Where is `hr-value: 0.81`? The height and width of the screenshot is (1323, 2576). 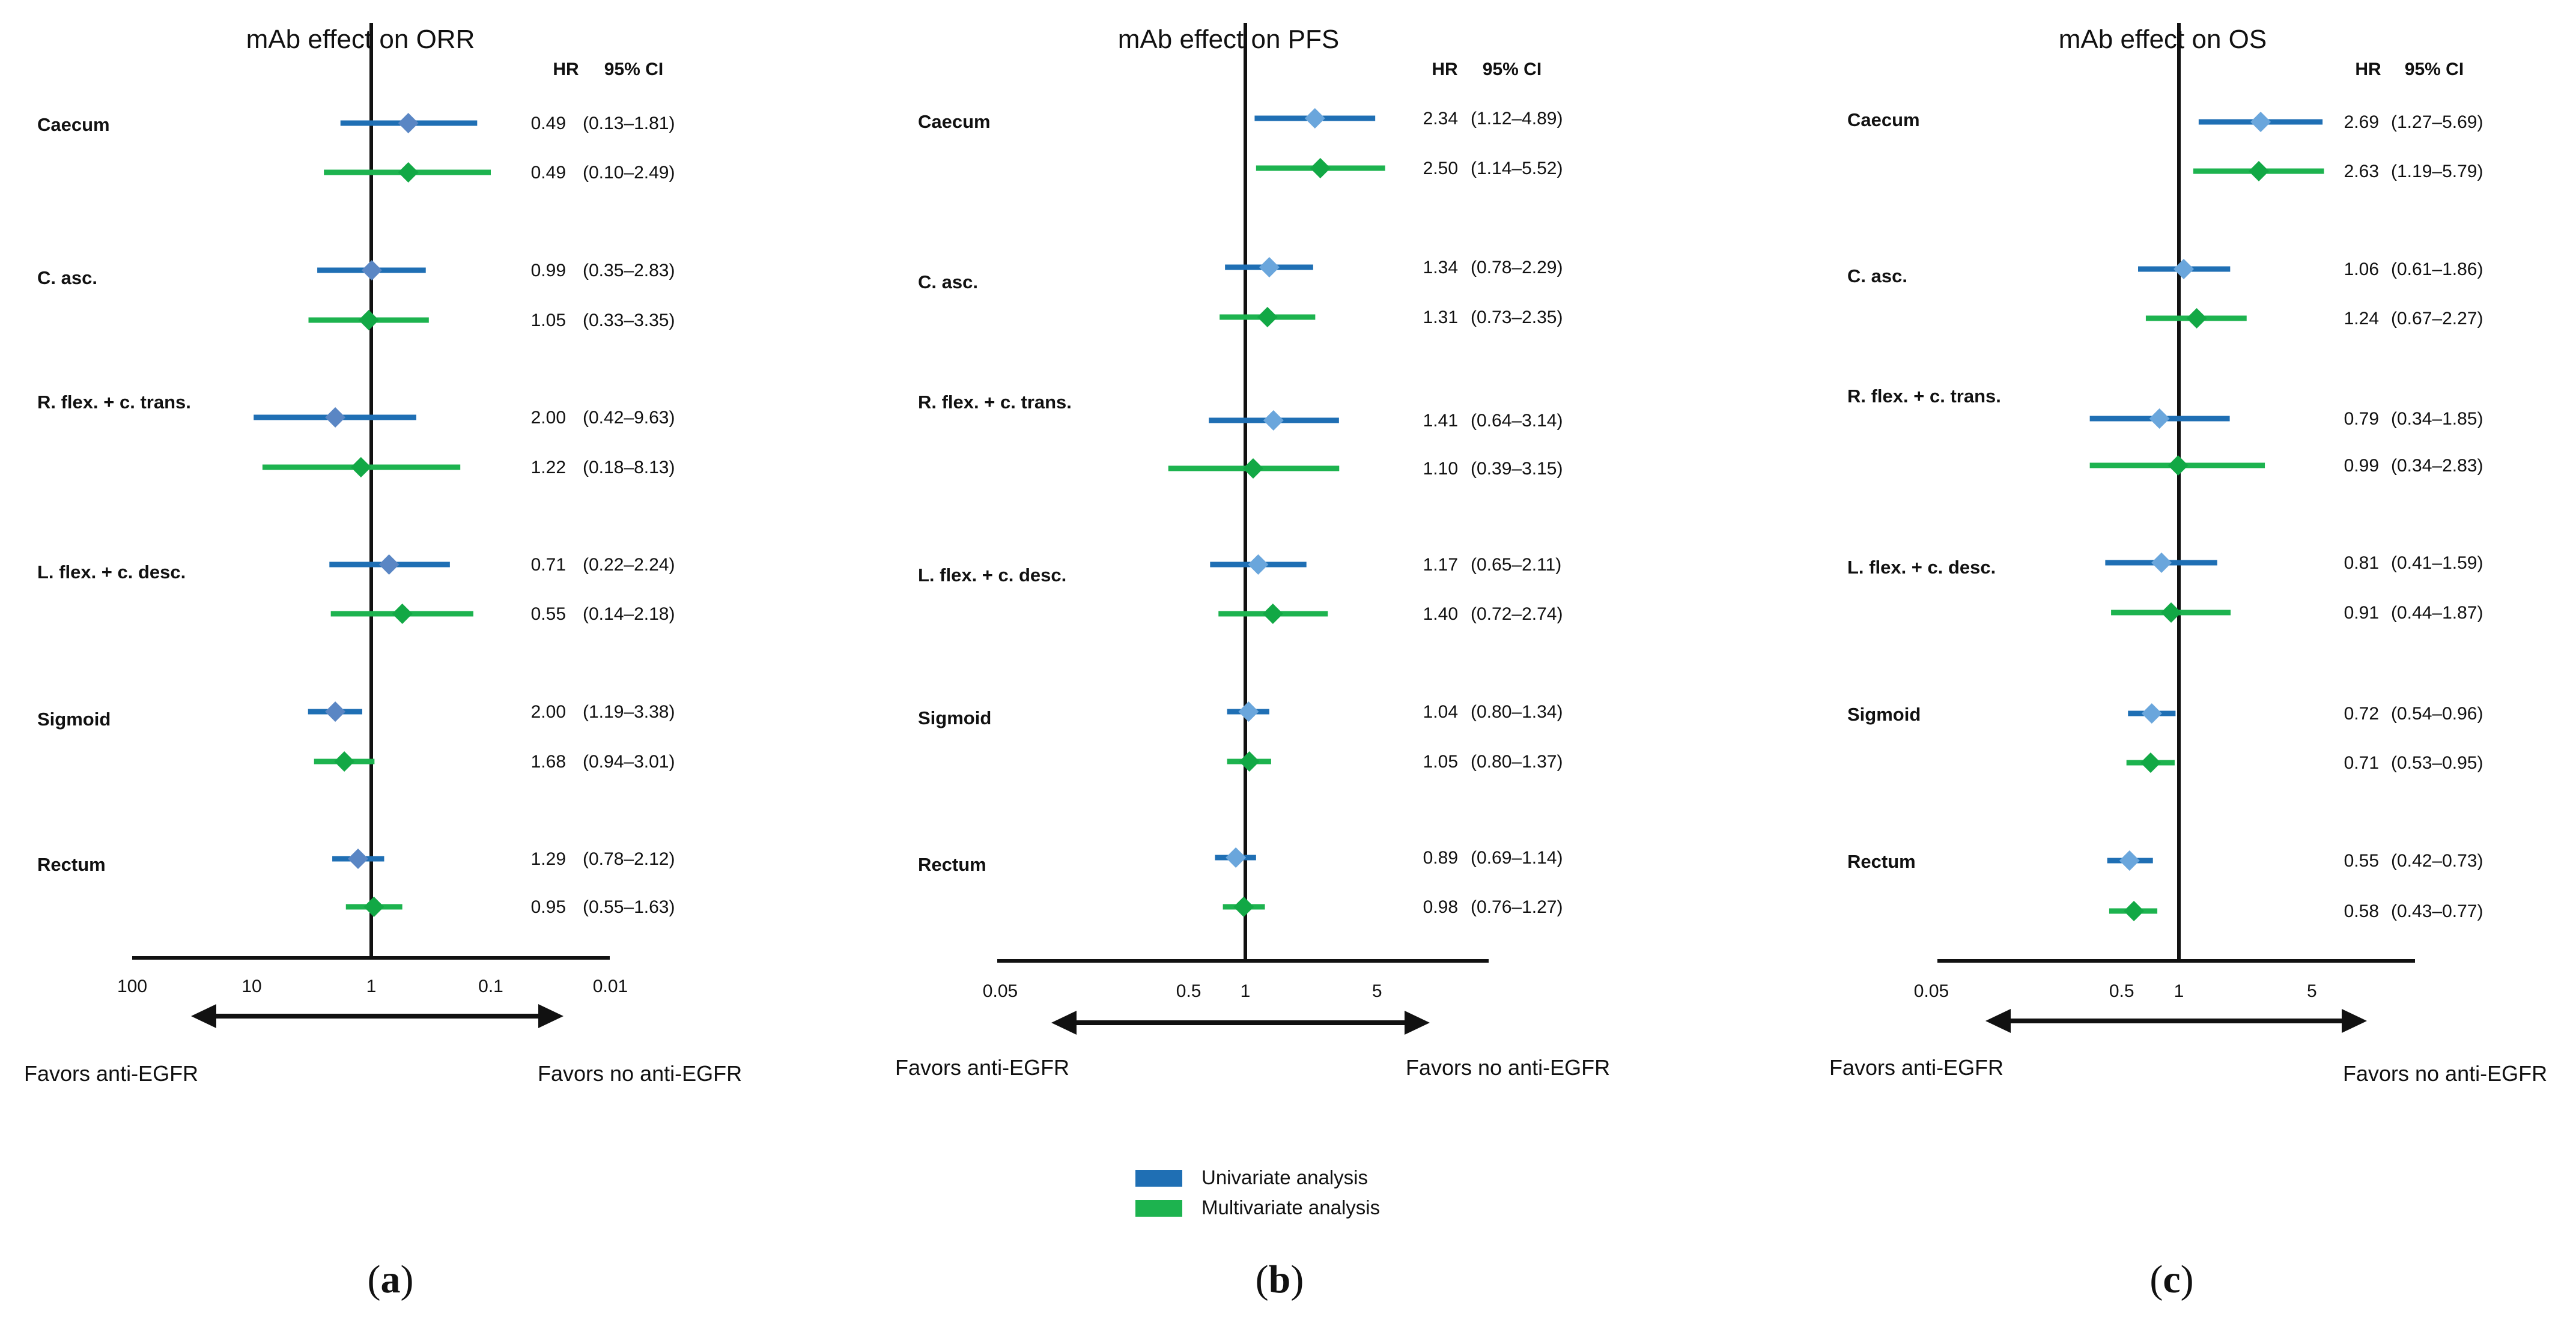
hr-value: 0.81 is located at coordinates (2361, 563).